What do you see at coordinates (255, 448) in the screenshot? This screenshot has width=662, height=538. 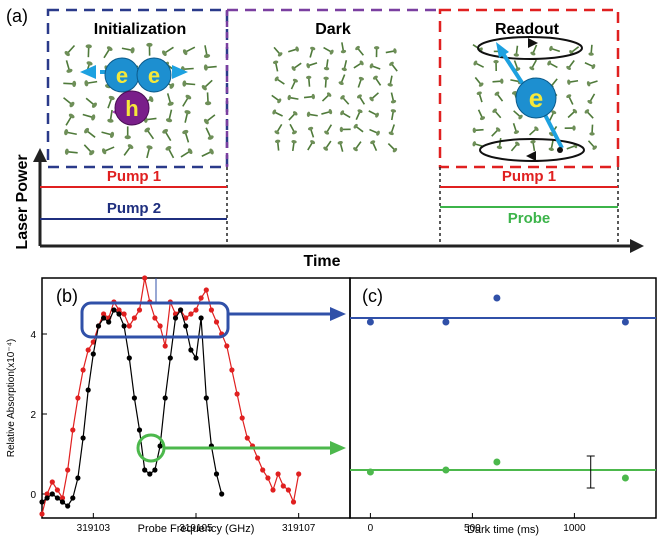 I see `green-connector-arrow` at bounding box center [255, 448].